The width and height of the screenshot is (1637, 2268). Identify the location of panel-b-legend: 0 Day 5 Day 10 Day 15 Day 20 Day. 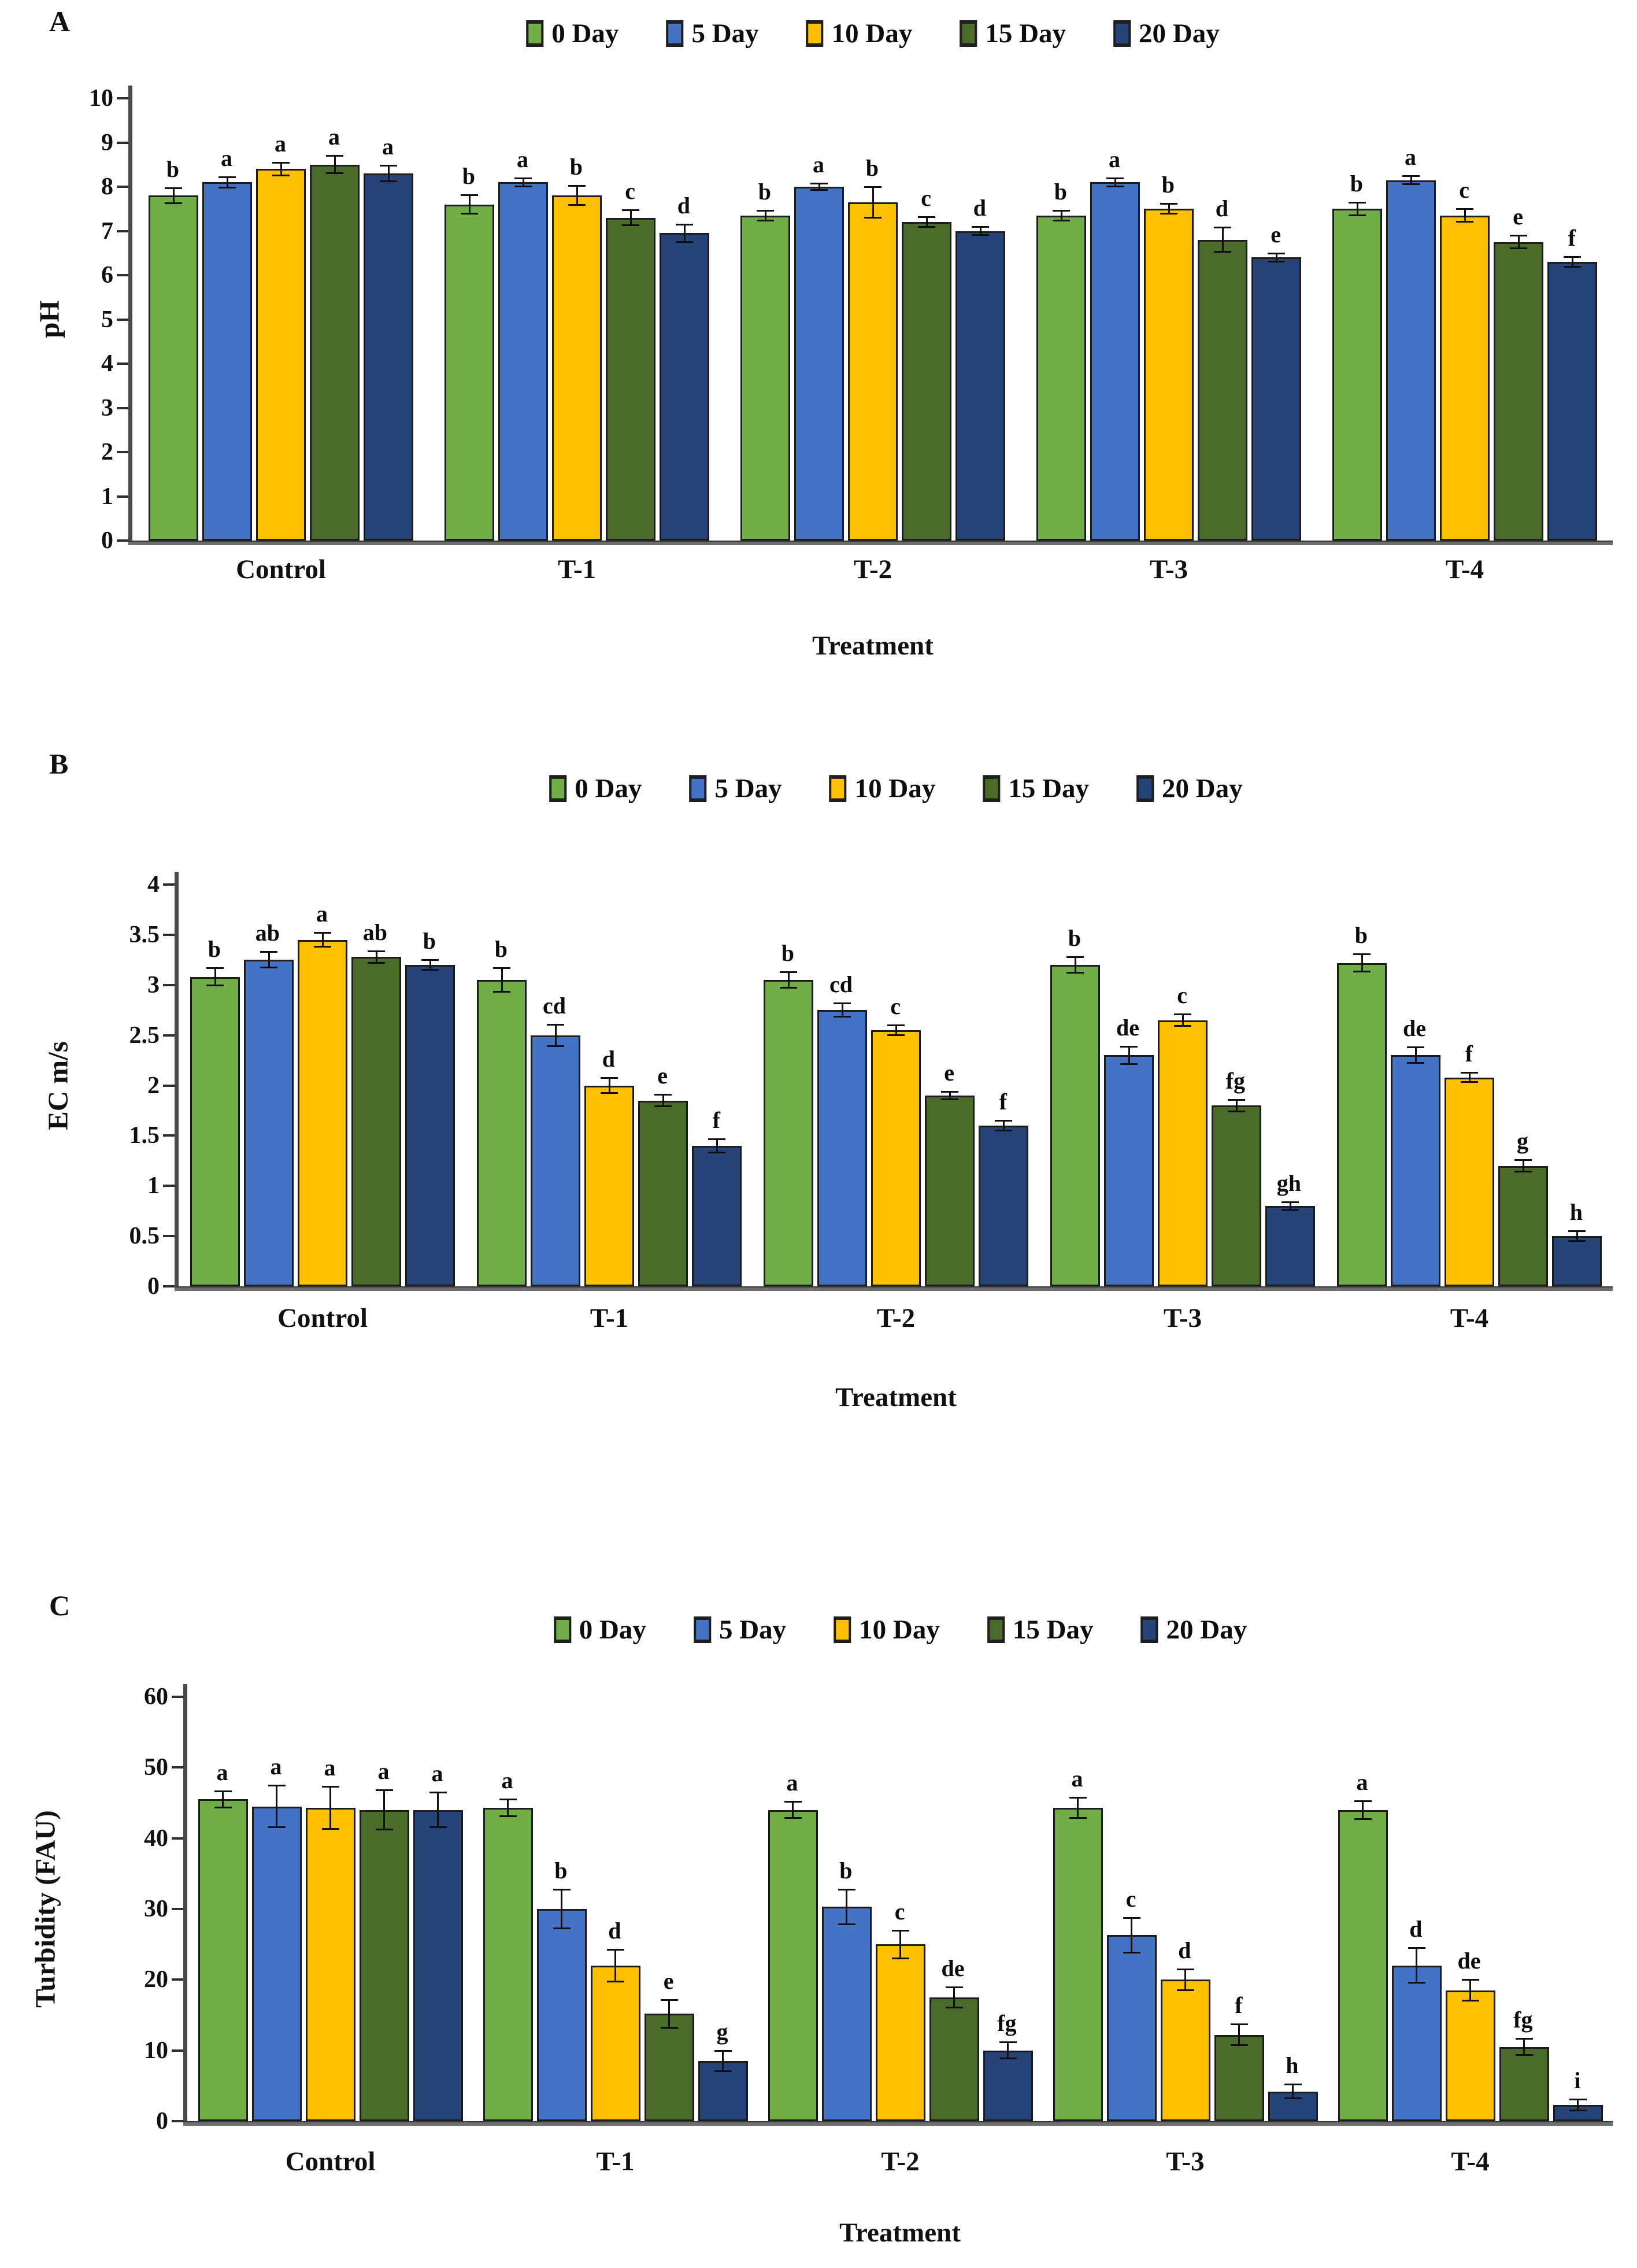
(896, 788).